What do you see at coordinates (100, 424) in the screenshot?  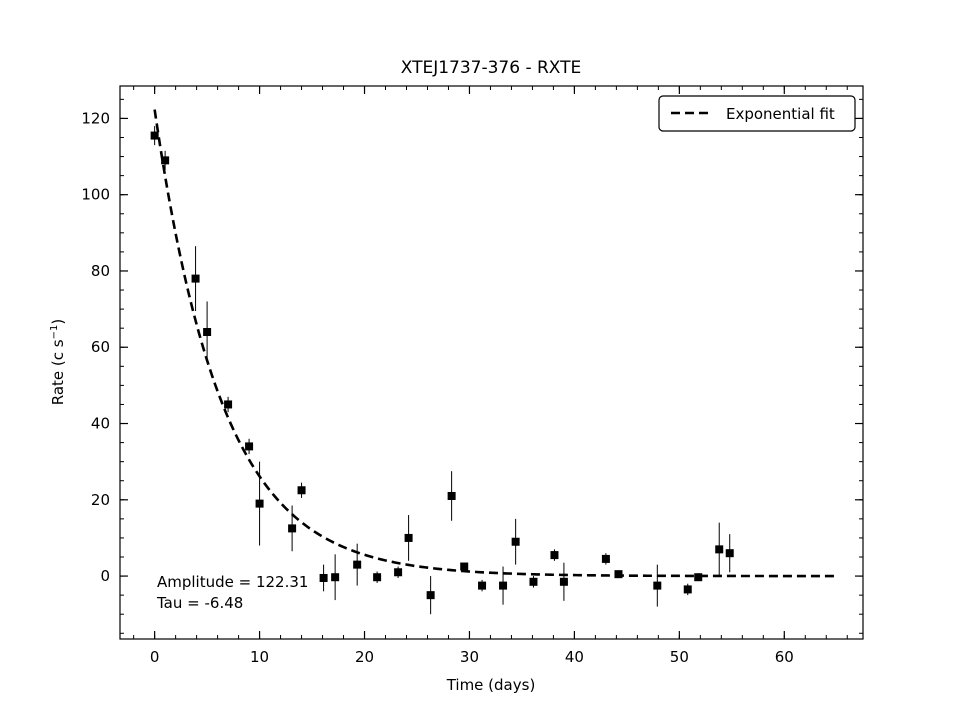 I see `y-tick-label: 40` at bounding box center [100, 424].